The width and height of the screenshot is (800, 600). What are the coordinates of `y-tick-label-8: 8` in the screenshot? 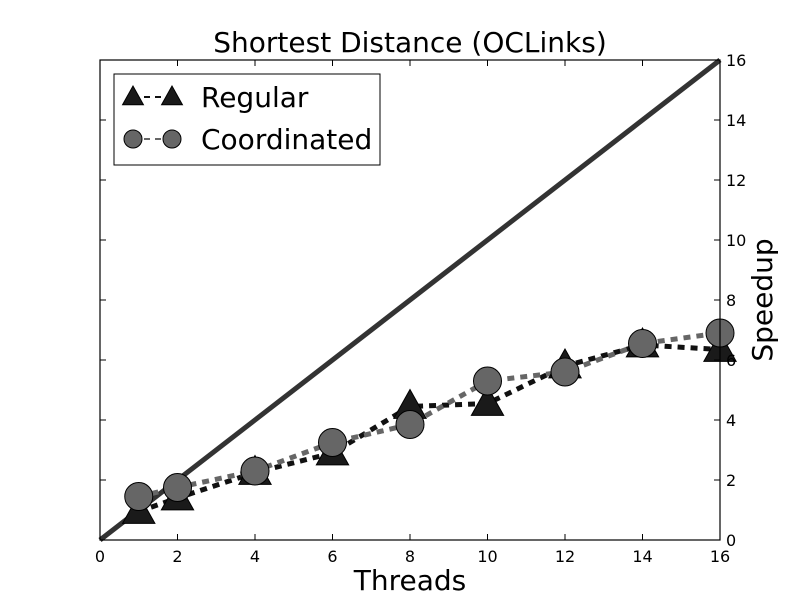 It's located at (731, 300).